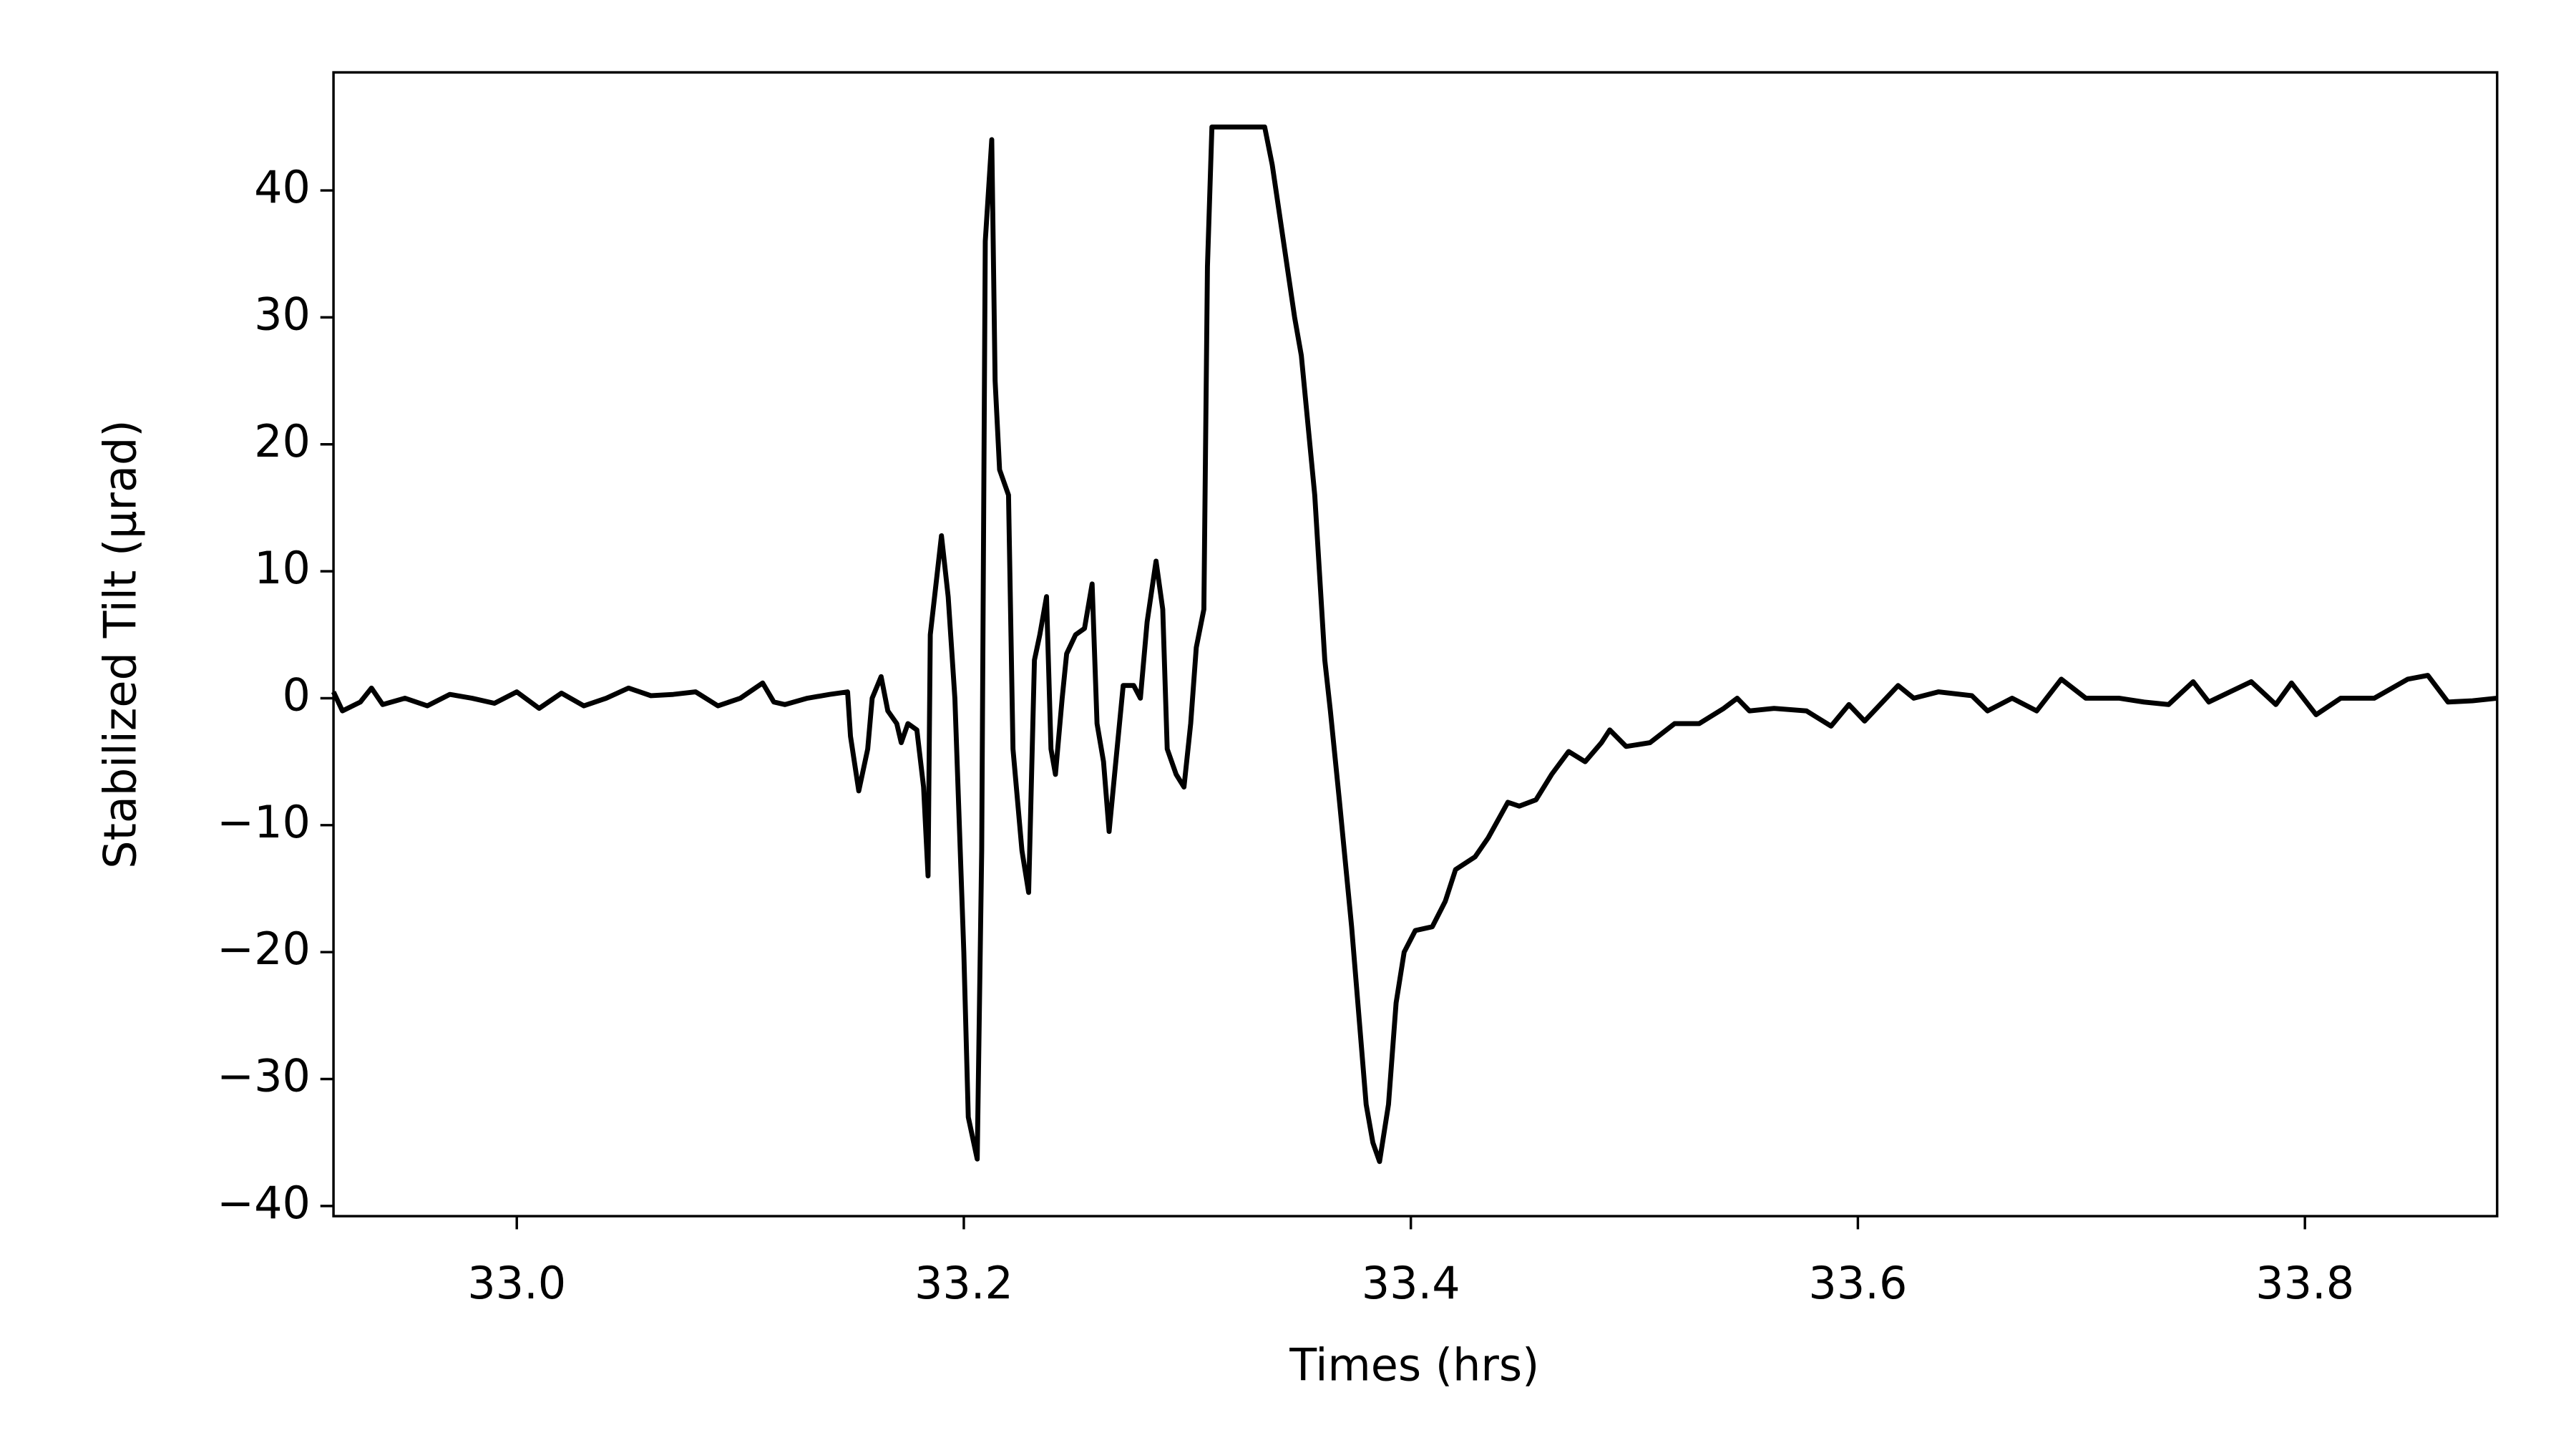  Describe the element at coordinates (1857, 1283) in the screenshot. I see `x-tick-label: 33.6` at that location.